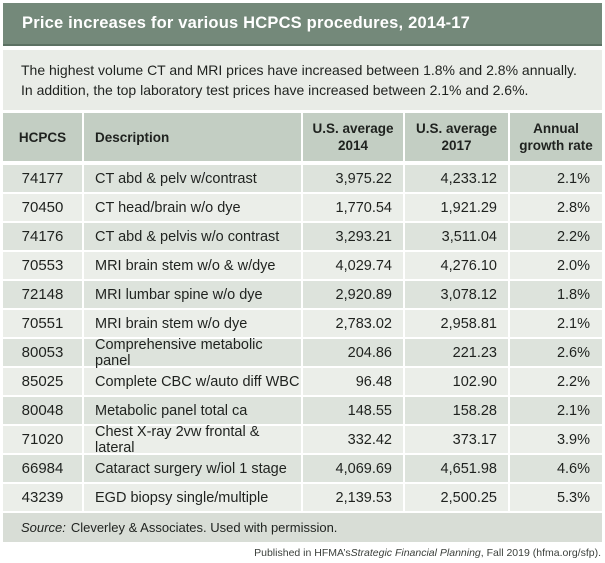  I want to click on col-header-hcpcs: HCPCS, so click(42, 137).